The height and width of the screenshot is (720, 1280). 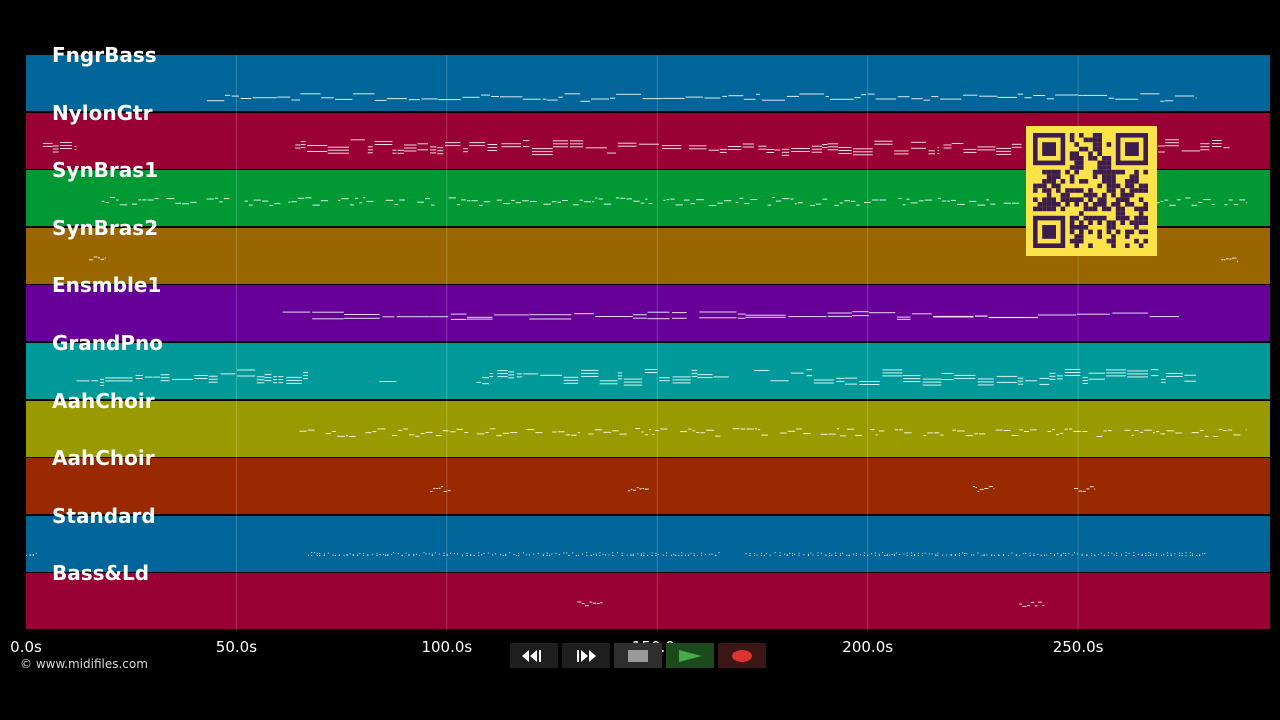 I want to click on stop-icon, so click(x=638, y=655).